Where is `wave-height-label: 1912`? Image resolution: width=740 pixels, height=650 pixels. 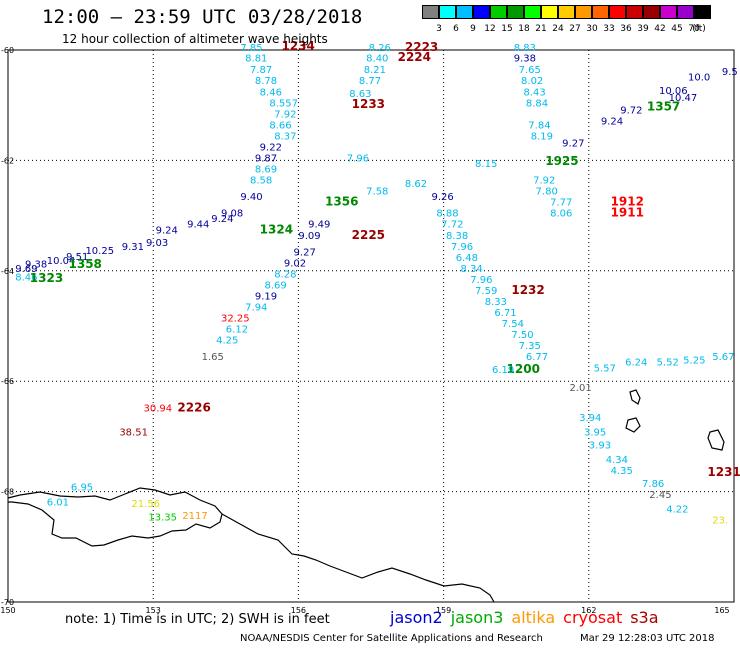 wave-height-label: 1912 is located at coordinates (627, 202).